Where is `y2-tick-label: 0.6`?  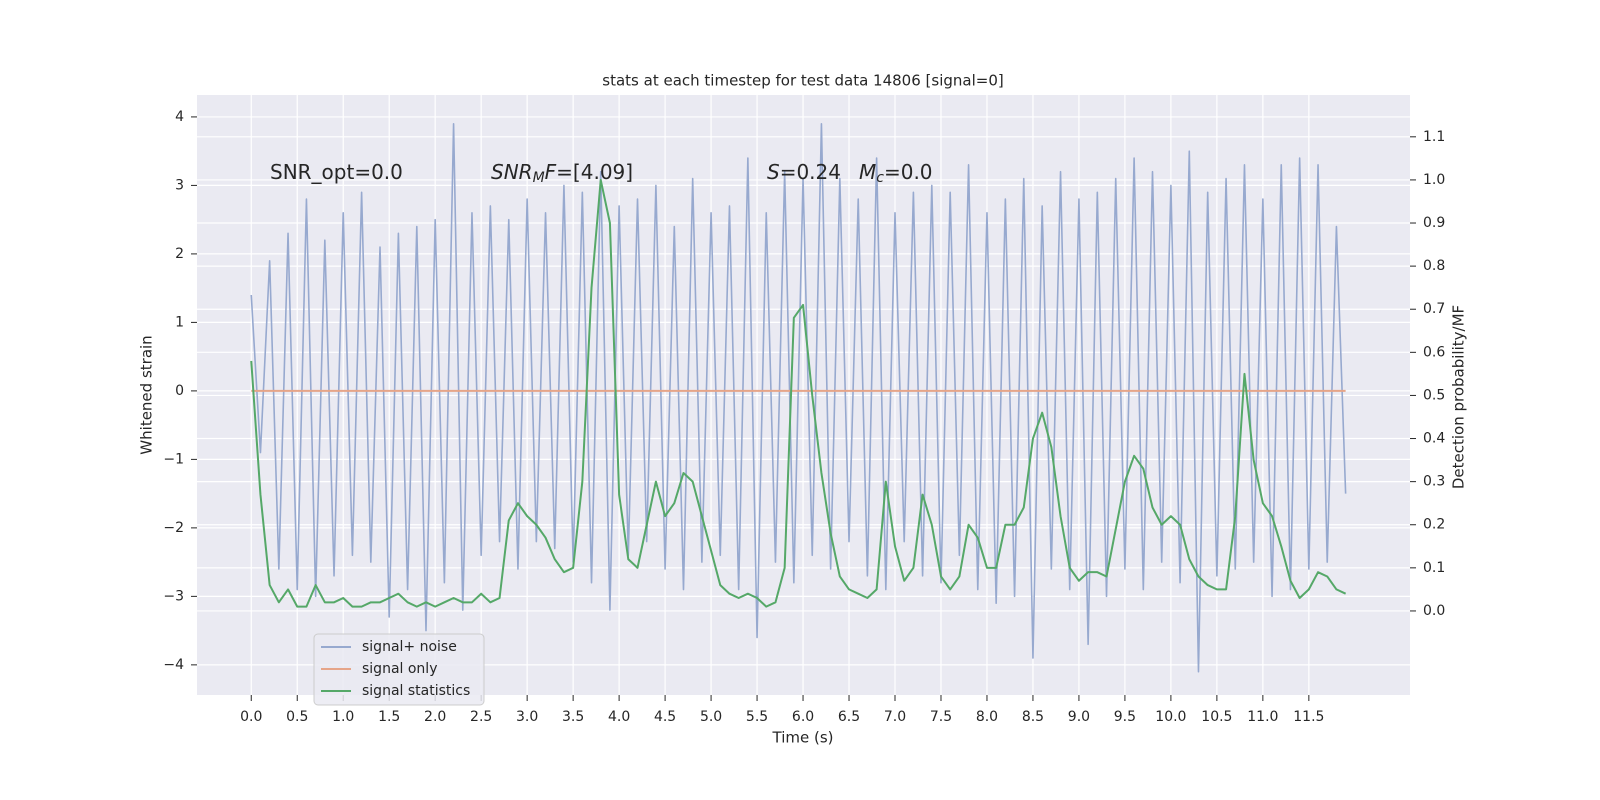 y2-tick-label: 0.6 is located at coordinates (1434, 352).